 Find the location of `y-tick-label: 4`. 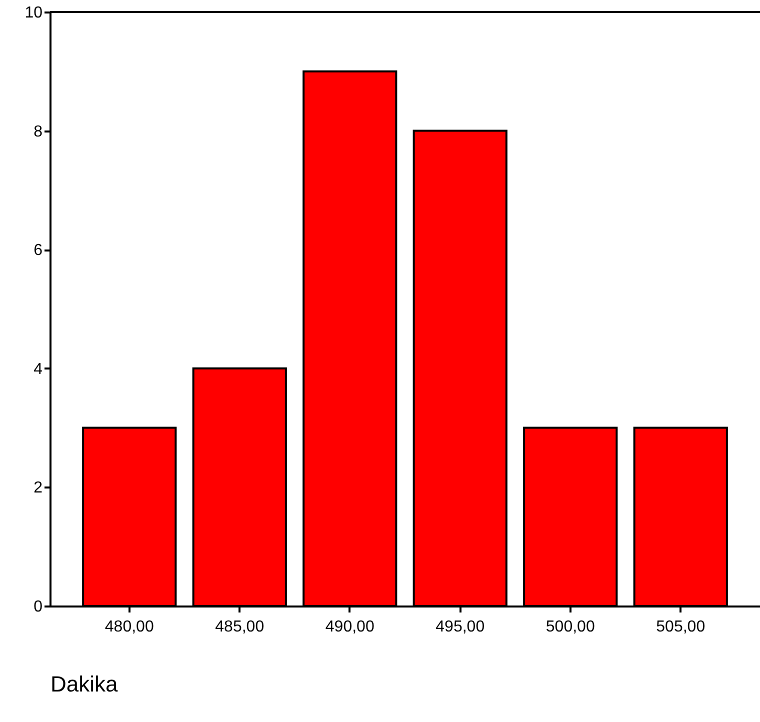

y-tick-label: 4 is located at coordinates (38, 369).